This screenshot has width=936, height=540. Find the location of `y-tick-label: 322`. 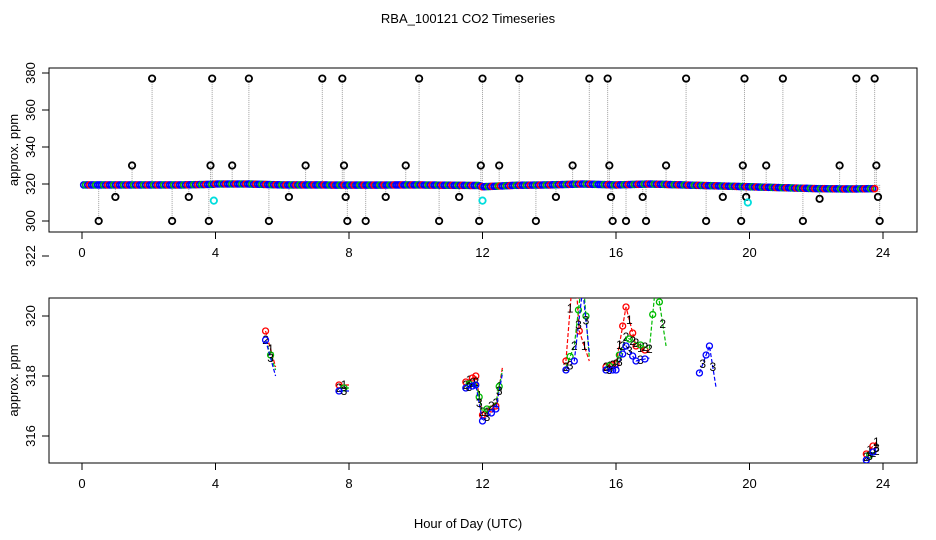

y-tick-label: 322 is located at coordinates (30, 256).